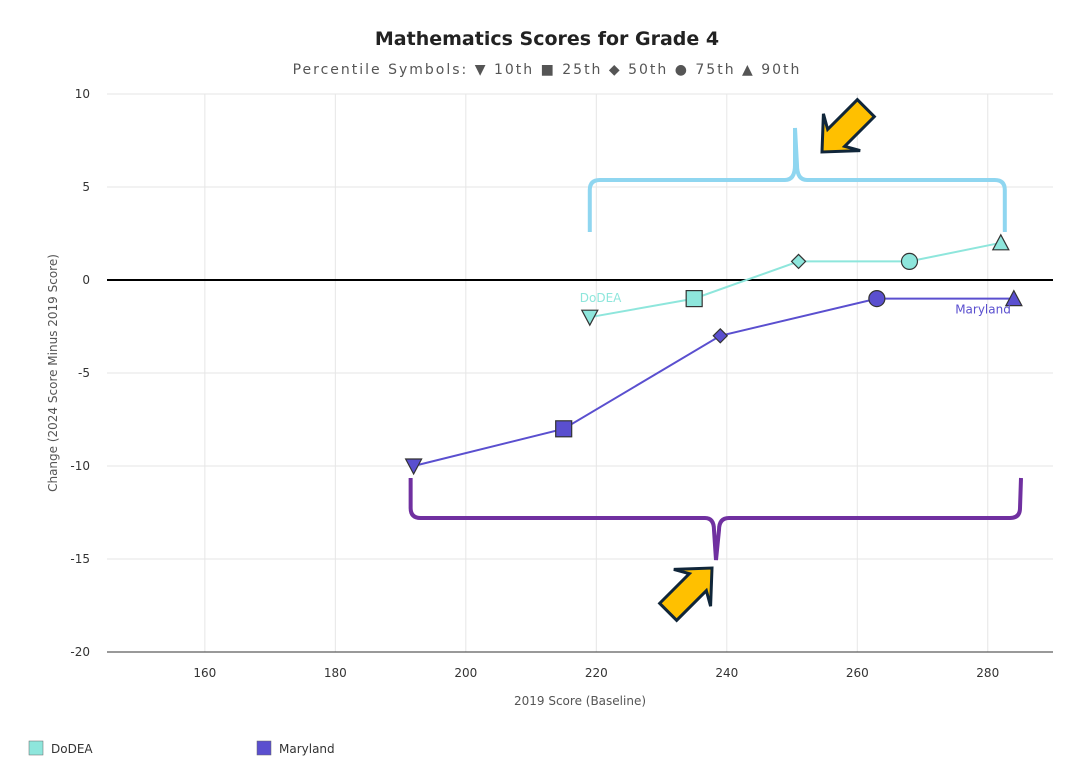 The width and height of the screenshot is (1077, 772). I want to click on y-axis-label: Change (2024 Score Minus 2019 Score), so click(53, 373).